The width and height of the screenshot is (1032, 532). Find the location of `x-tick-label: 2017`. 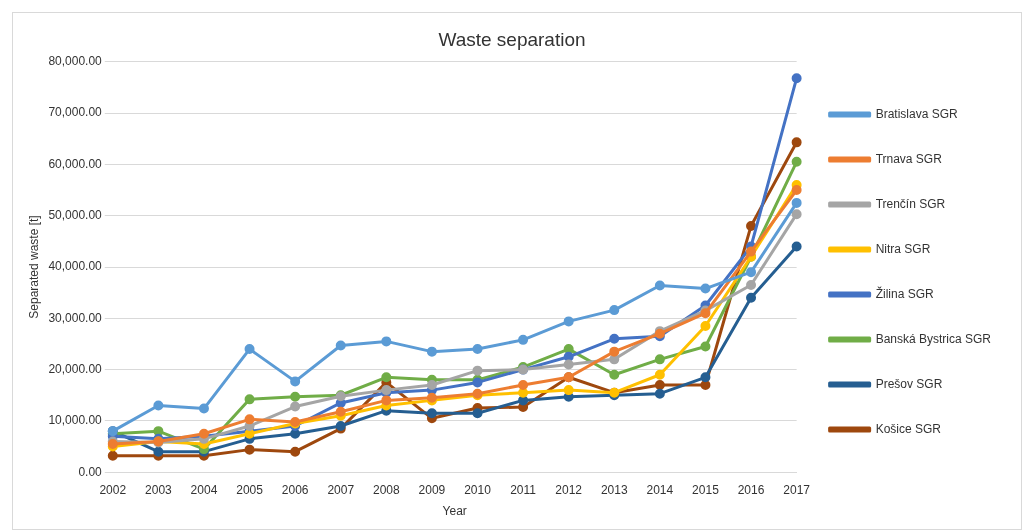

x-tick-label: 2017 is located at coordinates (797, 489).